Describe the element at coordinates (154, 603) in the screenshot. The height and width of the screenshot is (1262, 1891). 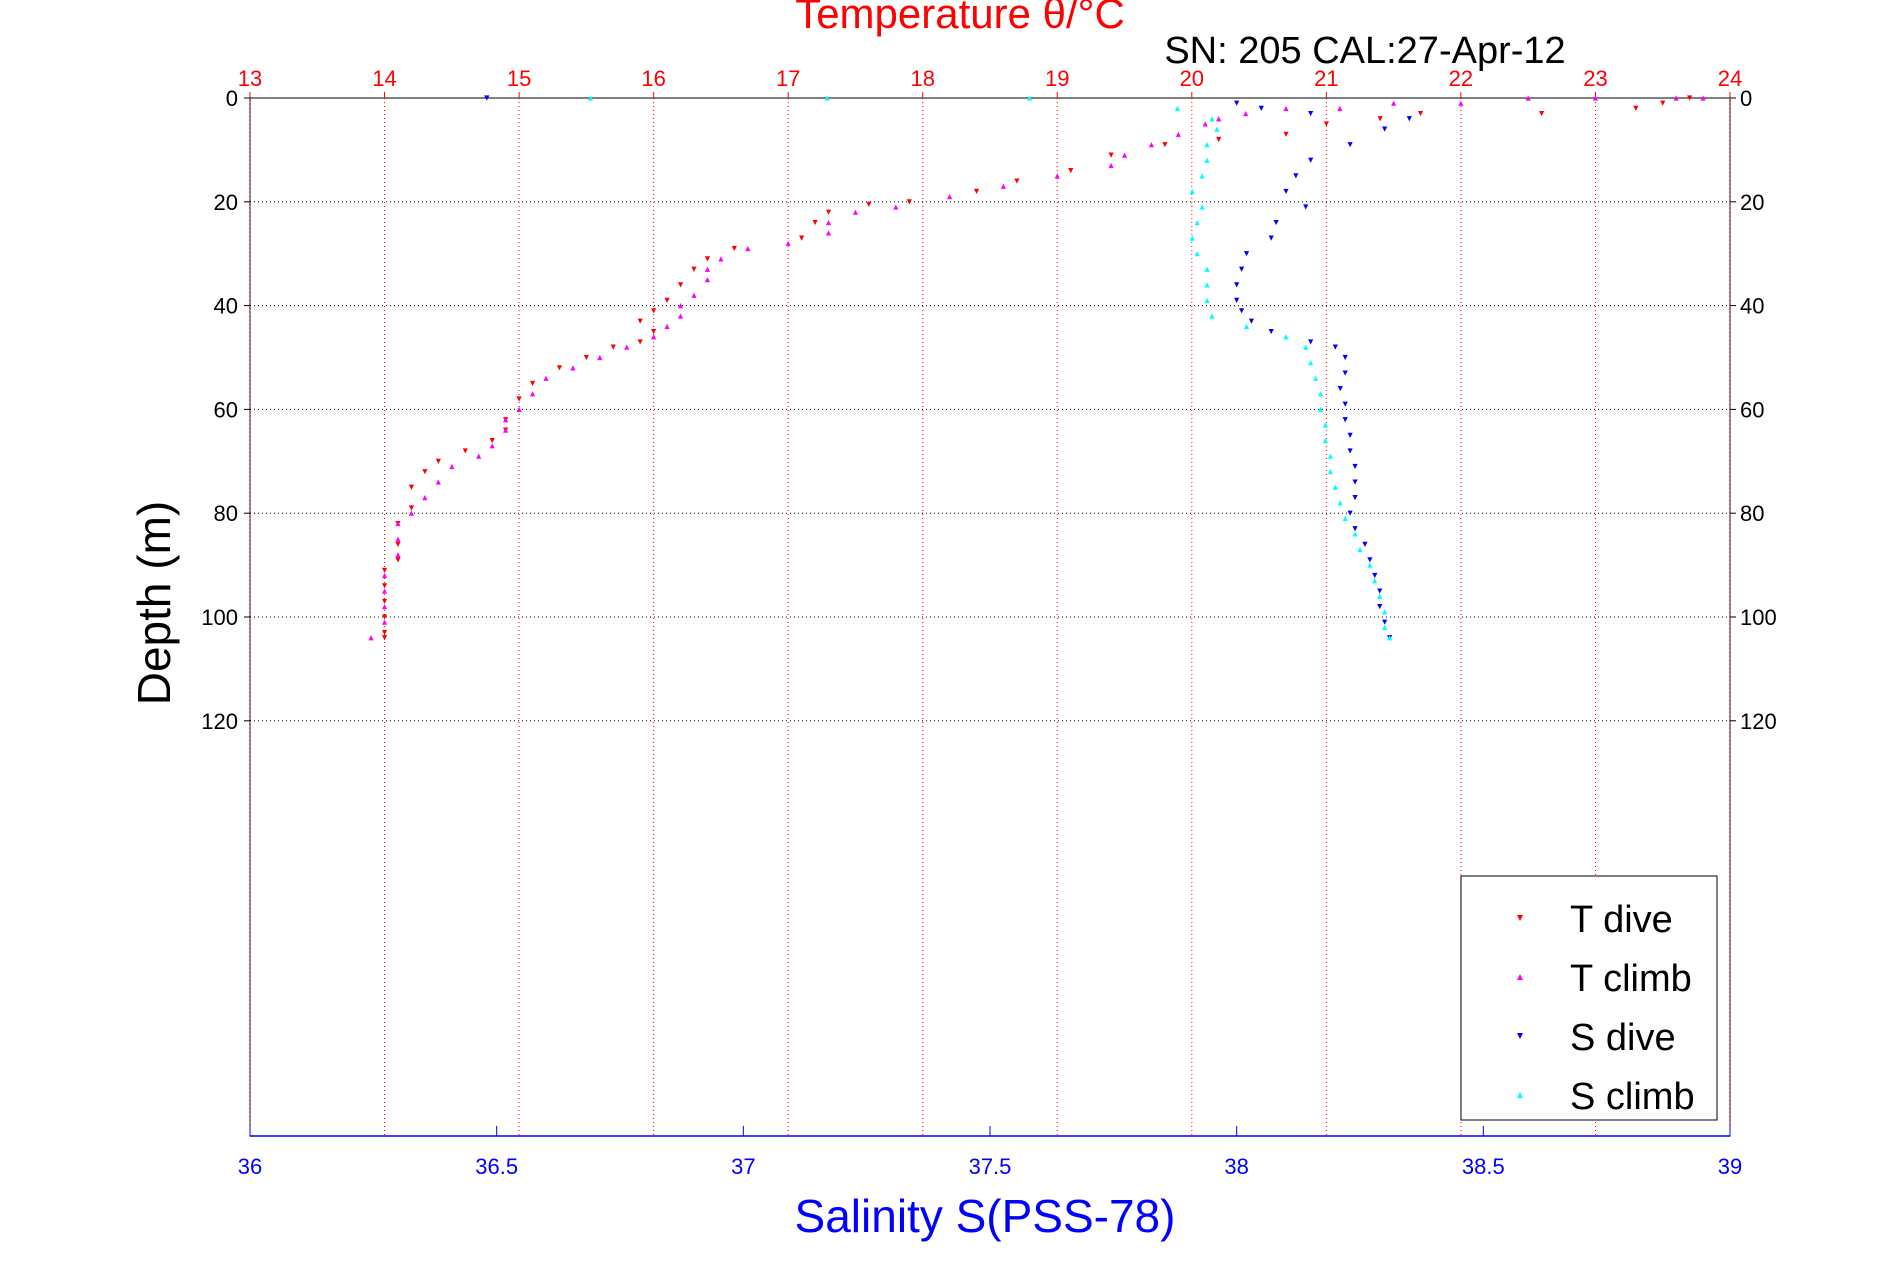
I see `y-axis-label: Depth (m)` at that location.